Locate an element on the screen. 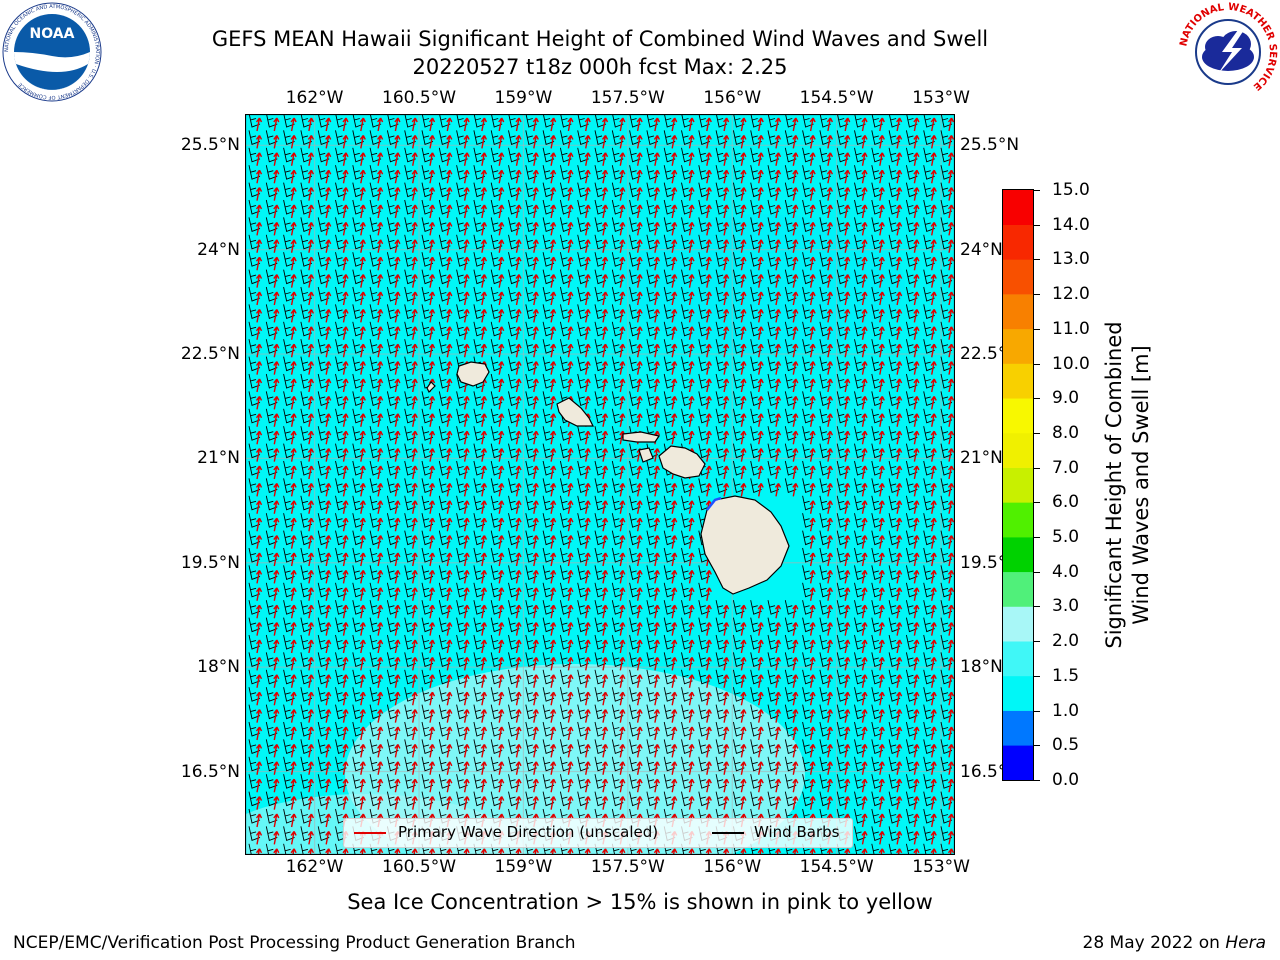  lon-label-bottom: 157.5°W is located at coordinates (627, 867).